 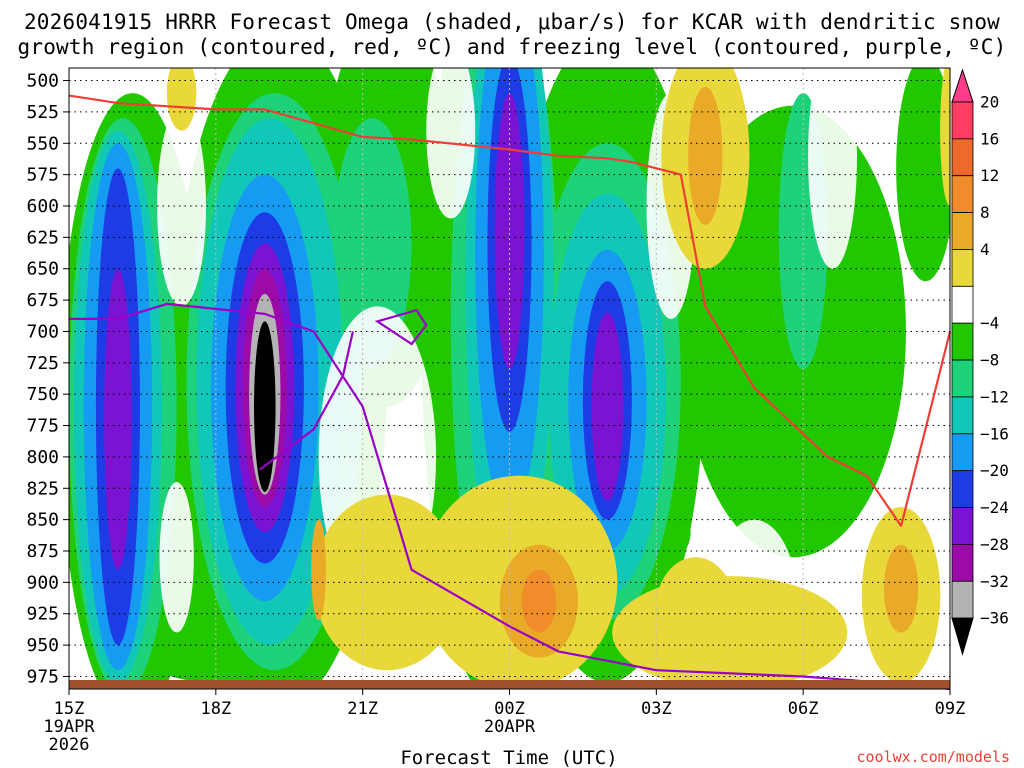 What do you see at coordinates (510, 727) in the screenshot?
I see `x-tick-date-00Z: 20APR` at bounding box center [510, 727].